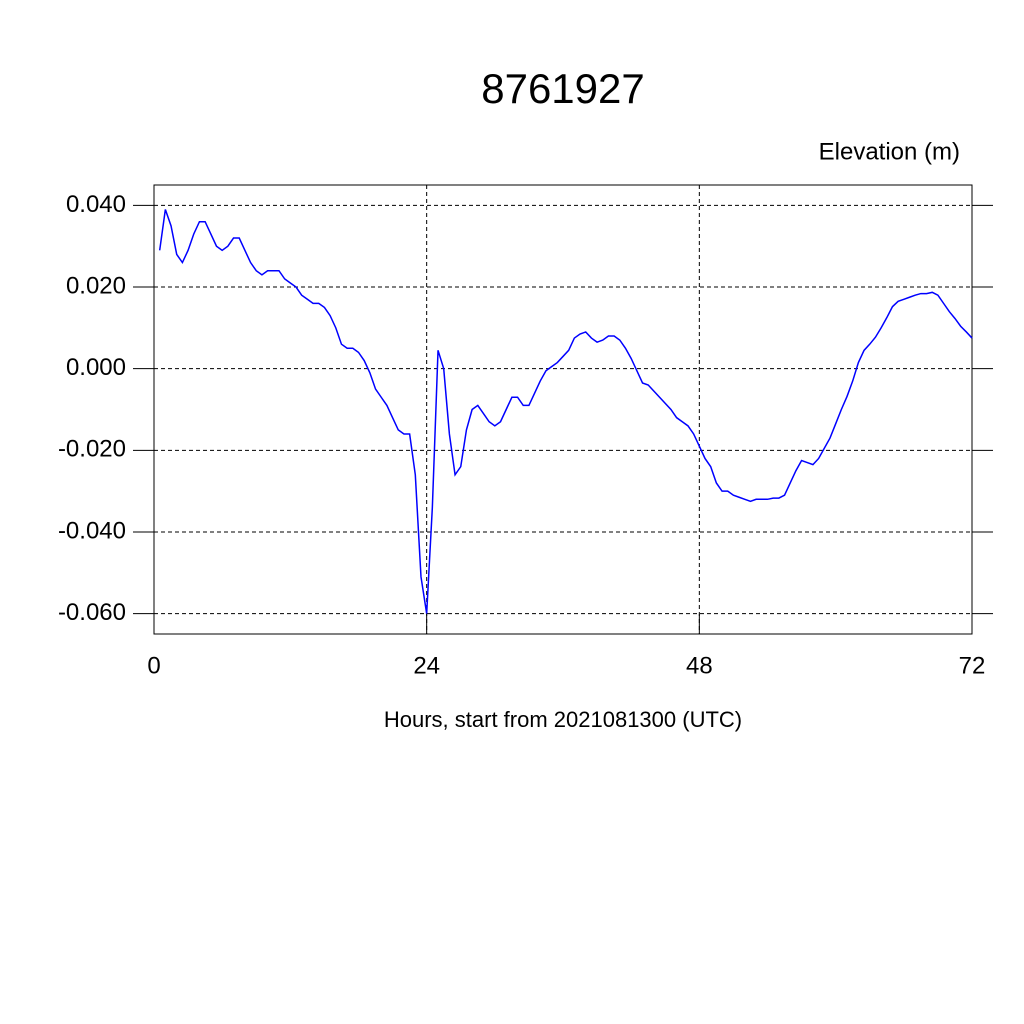  What do you see at coordinates (972, 665) in the screenshot?
I see `x-tick-label: 72` at bounding box center [972, 665].